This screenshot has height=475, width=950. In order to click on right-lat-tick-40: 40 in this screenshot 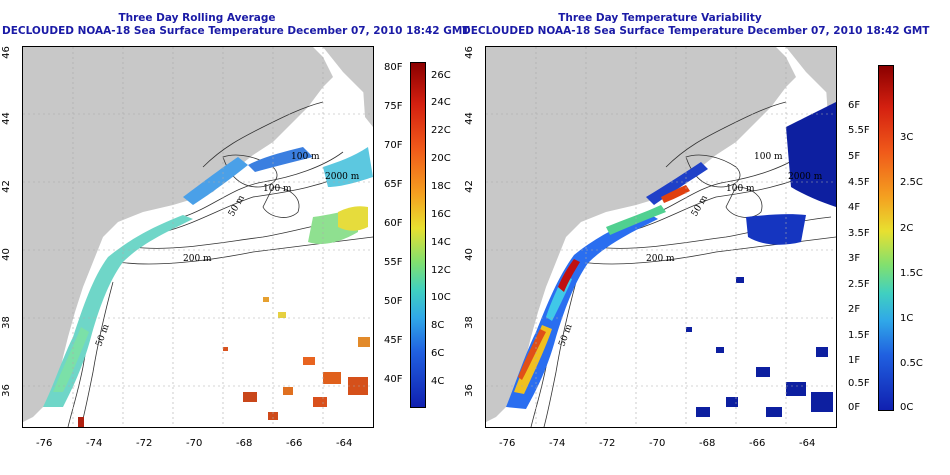, I will do `click(469, 254)`.